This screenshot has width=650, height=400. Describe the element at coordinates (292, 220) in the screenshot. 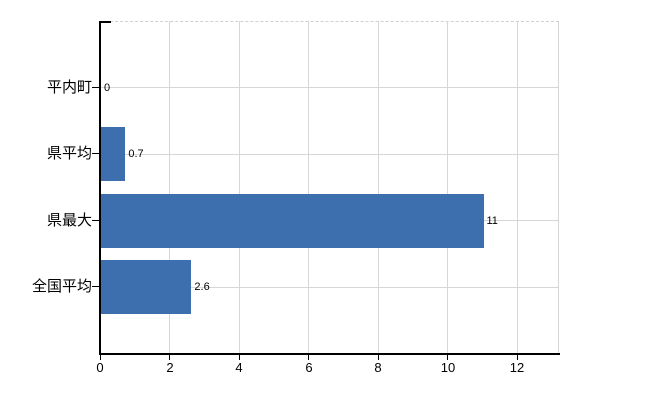

I see `bar-県最大` at that location.